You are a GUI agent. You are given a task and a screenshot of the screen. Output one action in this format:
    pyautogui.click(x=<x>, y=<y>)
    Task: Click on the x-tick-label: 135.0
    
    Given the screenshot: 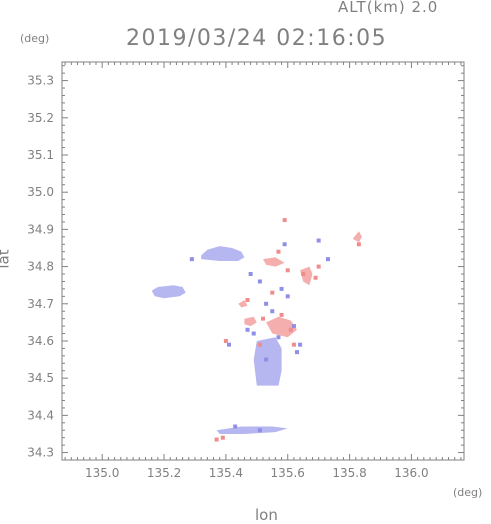 What is the action you would take?
    pyautogui.click(x=102, y=473)
    